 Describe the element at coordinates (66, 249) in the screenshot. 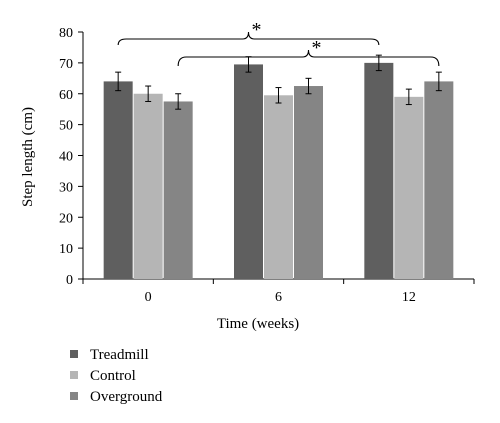

I see `y-tick-label: 10` at that location.